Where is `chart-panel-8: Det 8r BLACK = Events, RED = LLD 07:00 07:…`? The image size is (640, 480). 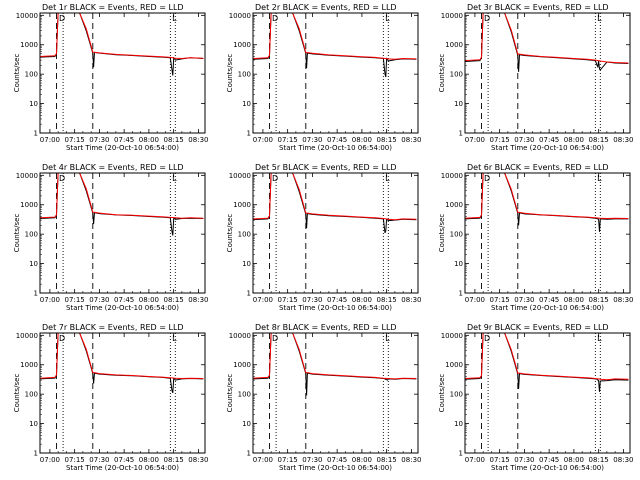 chart-panel-8: Det 8r BLACK = Events, RED = LLD 07:00 07:… is located at coordinates (323, 397).